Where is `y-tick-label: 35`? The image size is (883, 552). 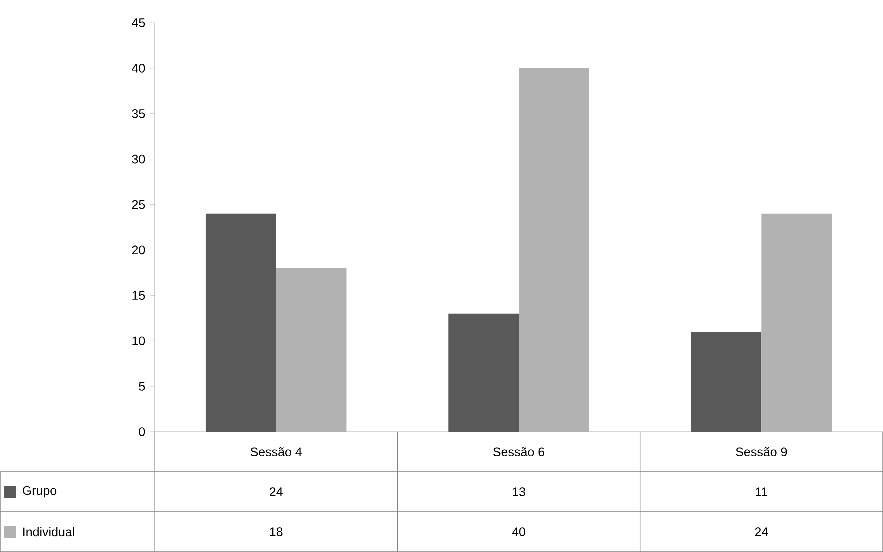
y-tick-label: 35 is located at coordinates (139, 113).